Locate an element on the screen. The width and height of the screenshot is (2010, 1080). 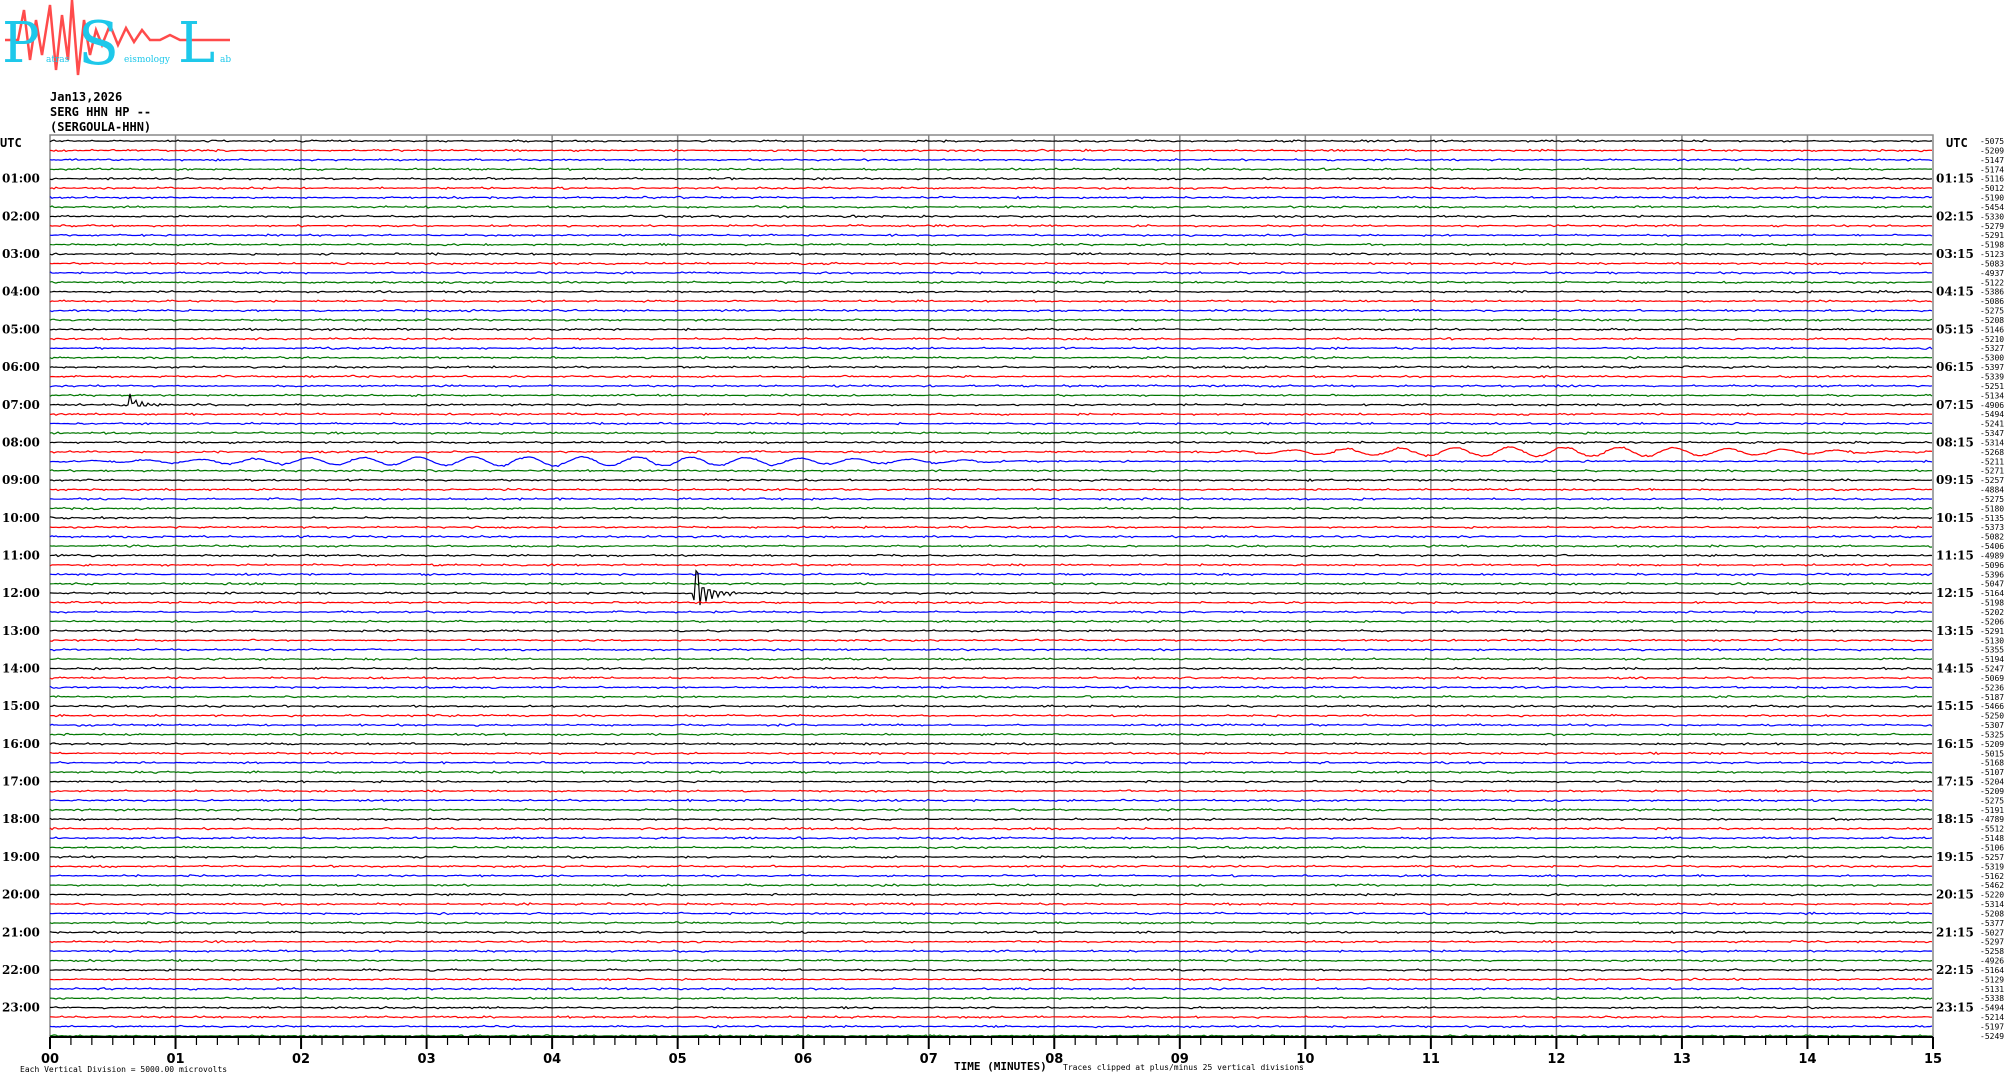
trace-offset-label: -5027 is located at coordinates (1992, 932).